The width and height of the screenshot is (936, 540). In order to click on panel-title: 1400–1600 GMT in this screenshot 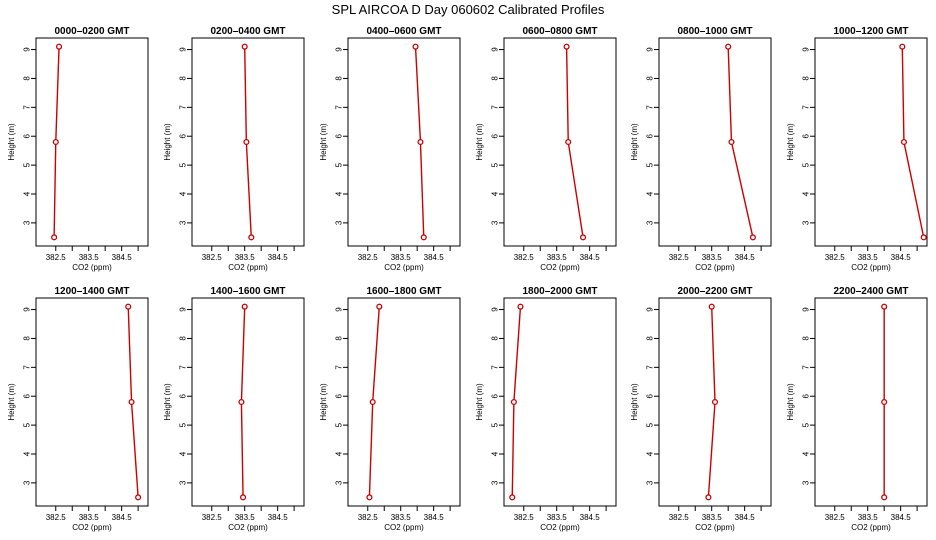, I will do `click(247, 291)`.